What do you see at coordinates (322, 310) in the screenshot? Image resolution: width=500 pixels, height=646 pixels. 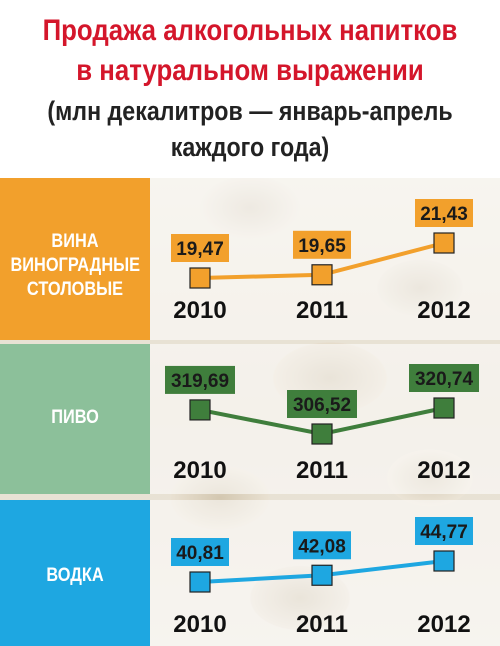 I see `wine-year-label-2011: 2011` at bounding box center [322, 310].